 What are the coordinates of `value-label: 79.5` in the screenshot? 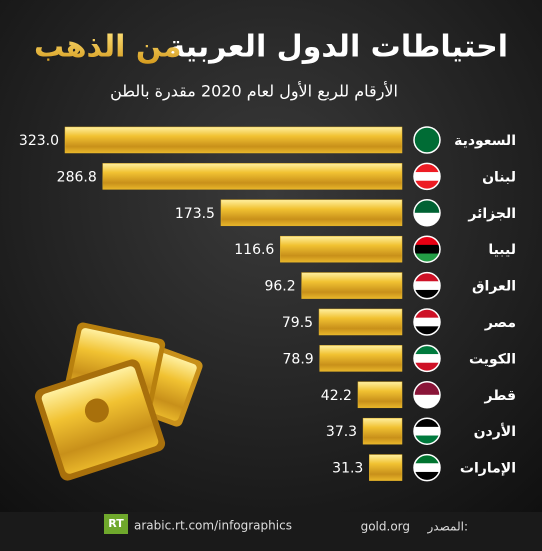 It's located at (297, 323).